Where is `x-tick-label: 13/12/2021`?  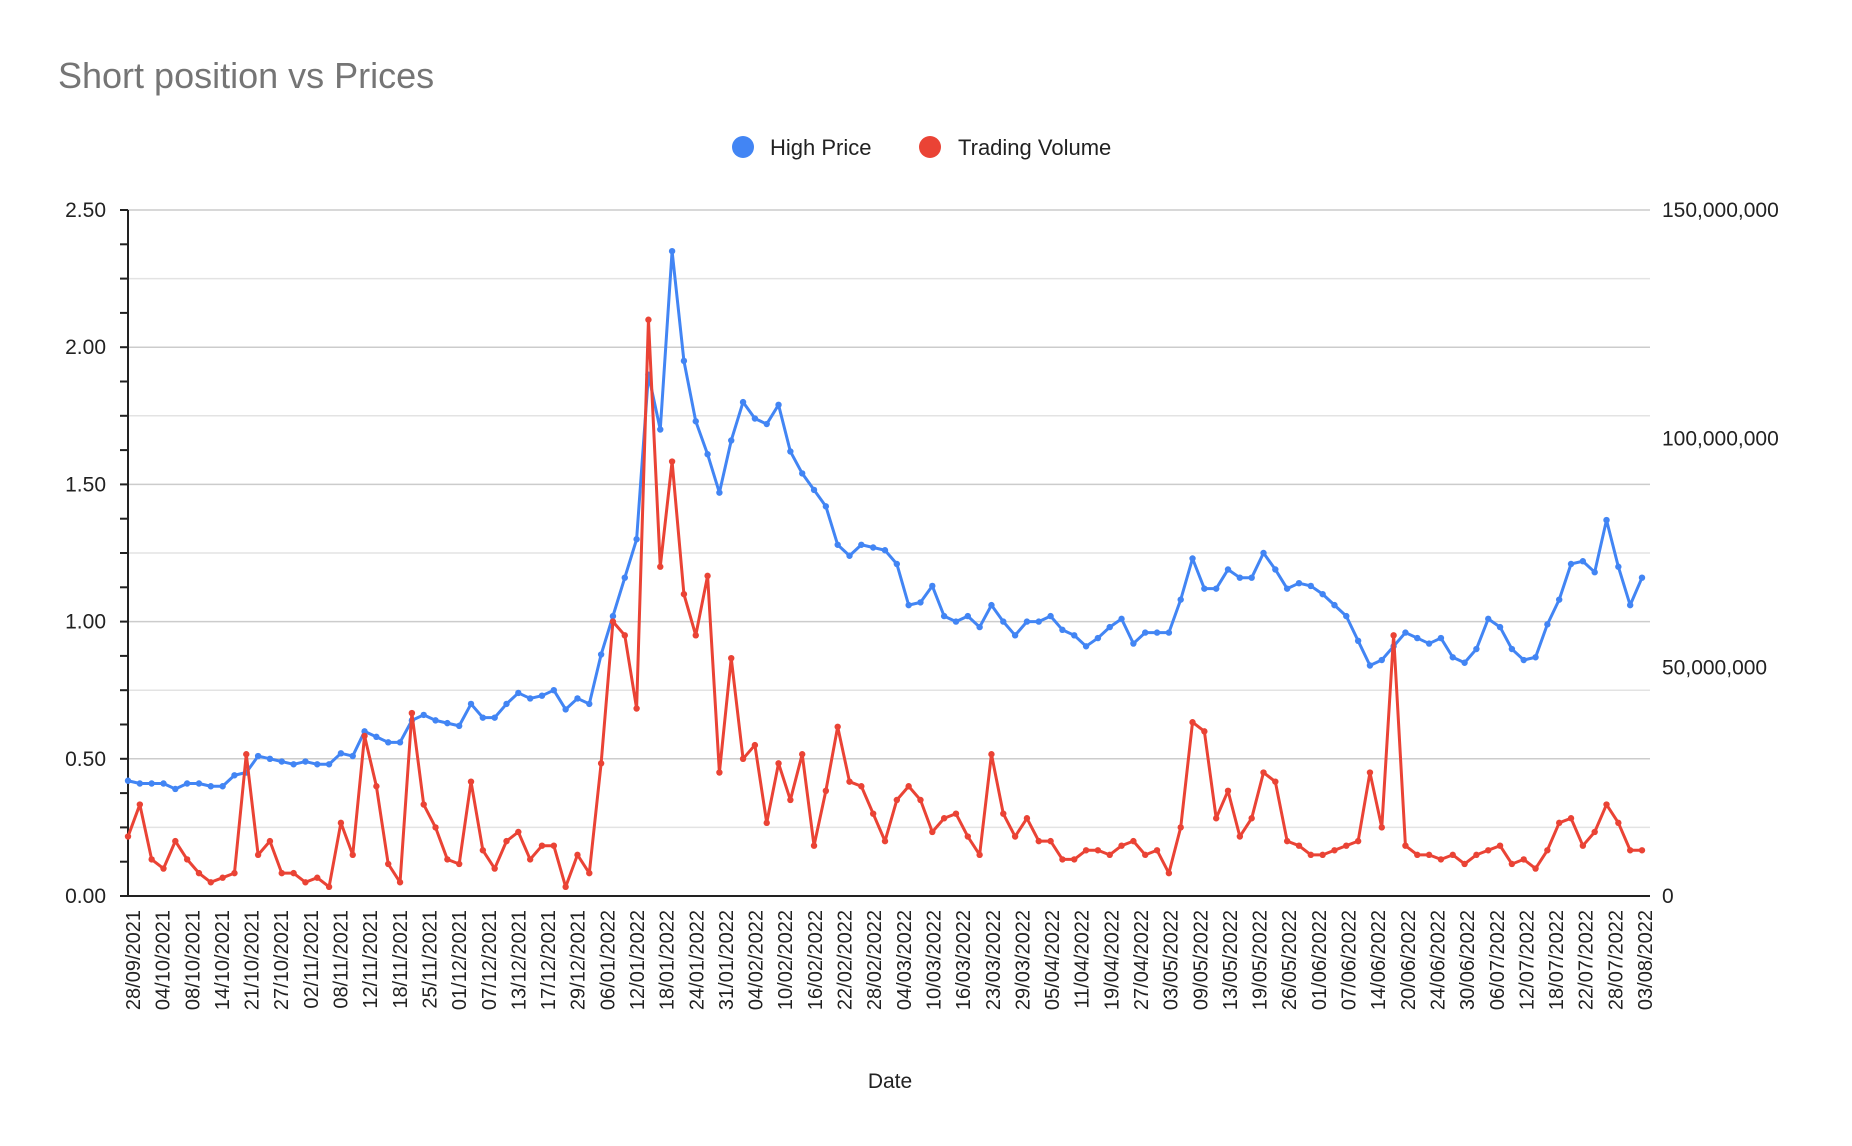 x-tick-label: 13/12/2021 is located at coordinates (519, 960).